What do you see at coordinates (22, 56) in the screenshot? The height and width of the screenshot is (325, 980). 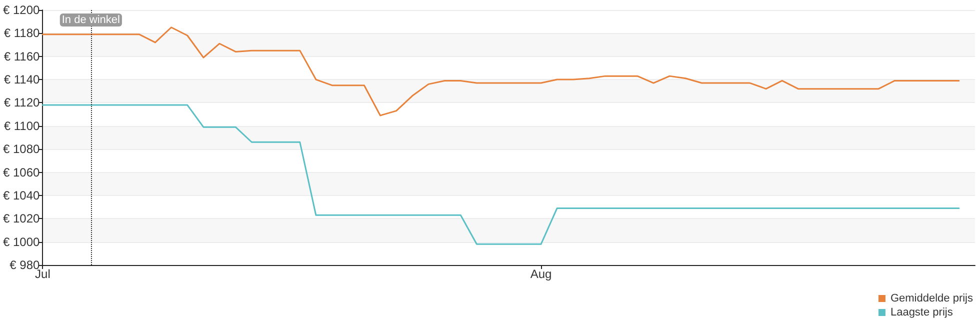 I see `y-tick-label: € 1160` at bounding box center [22, 56].